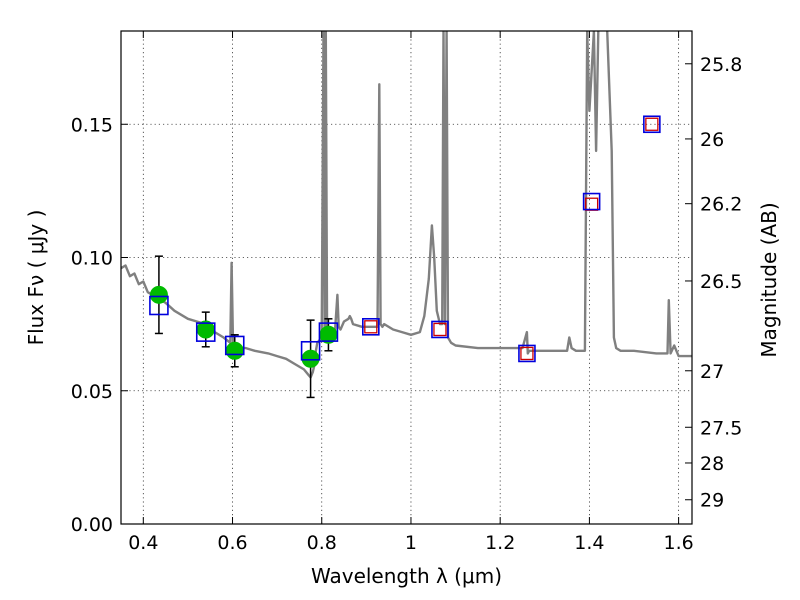 The image size is (800, 600). What do you see at coordinates (92, 392) in the screenshot?
I see `y-tick-label: 0.05` at bounding box center [92, 392].